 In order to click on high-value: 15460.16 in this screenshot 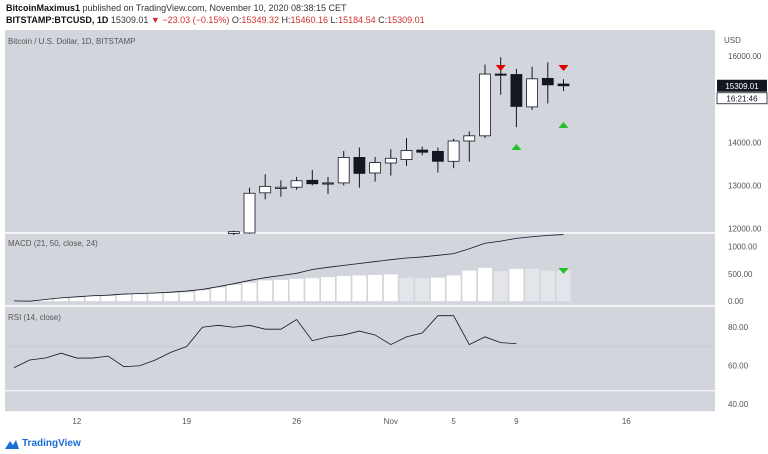, I will do `click(309, 20)`.